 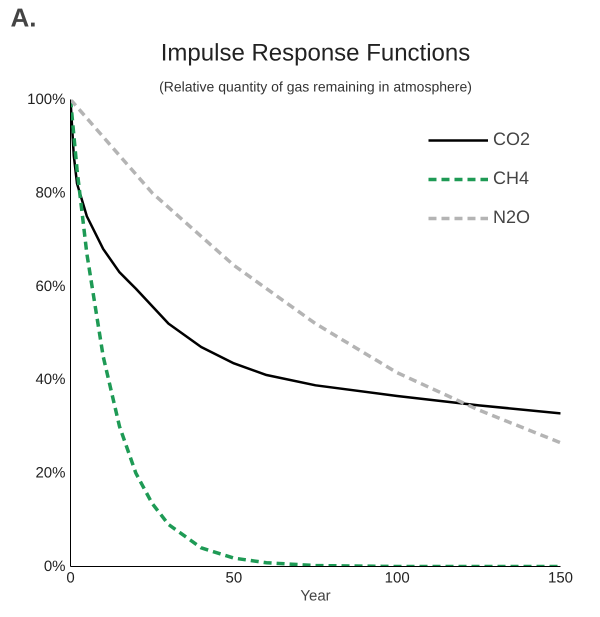 What do you see at coordinates (315, 596) in the screenshot?
I see `x-axis-title: Year` at bounding box center [315, 596].